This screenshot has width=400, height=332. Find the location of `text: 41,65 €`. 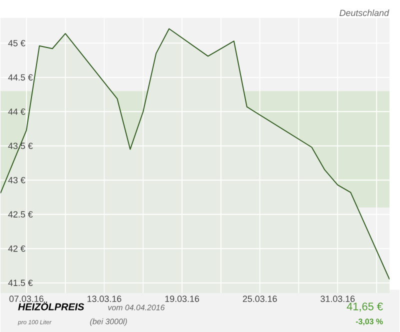

text: 41,65 € is located at coordinates (364, 307).